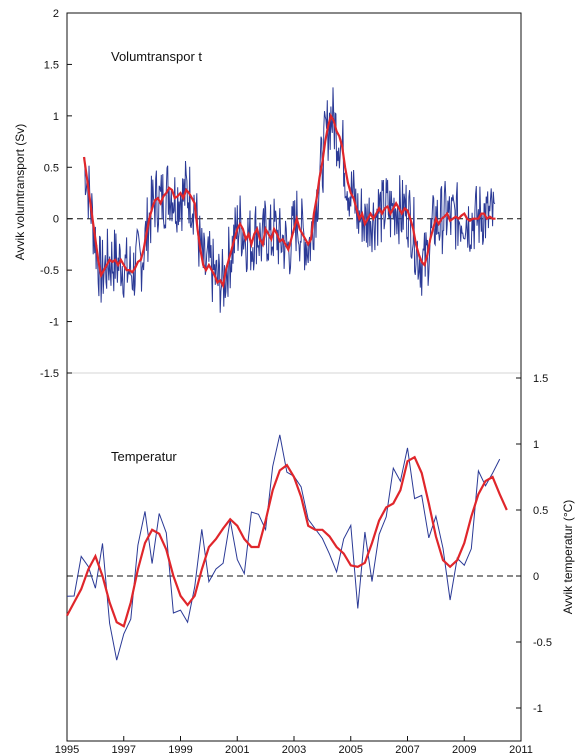 The image size is (580, 756). What do you see at coordinates (542, 643) in the screenshot?
I see `bottom-y-tick-label: -0.5` at bounding box center [542, 643].